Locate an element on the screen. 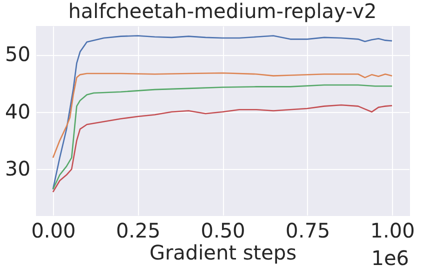 This screenshot has width=423, height=271. x-tick-label: 0.25 is located at coordinates (138, 230).